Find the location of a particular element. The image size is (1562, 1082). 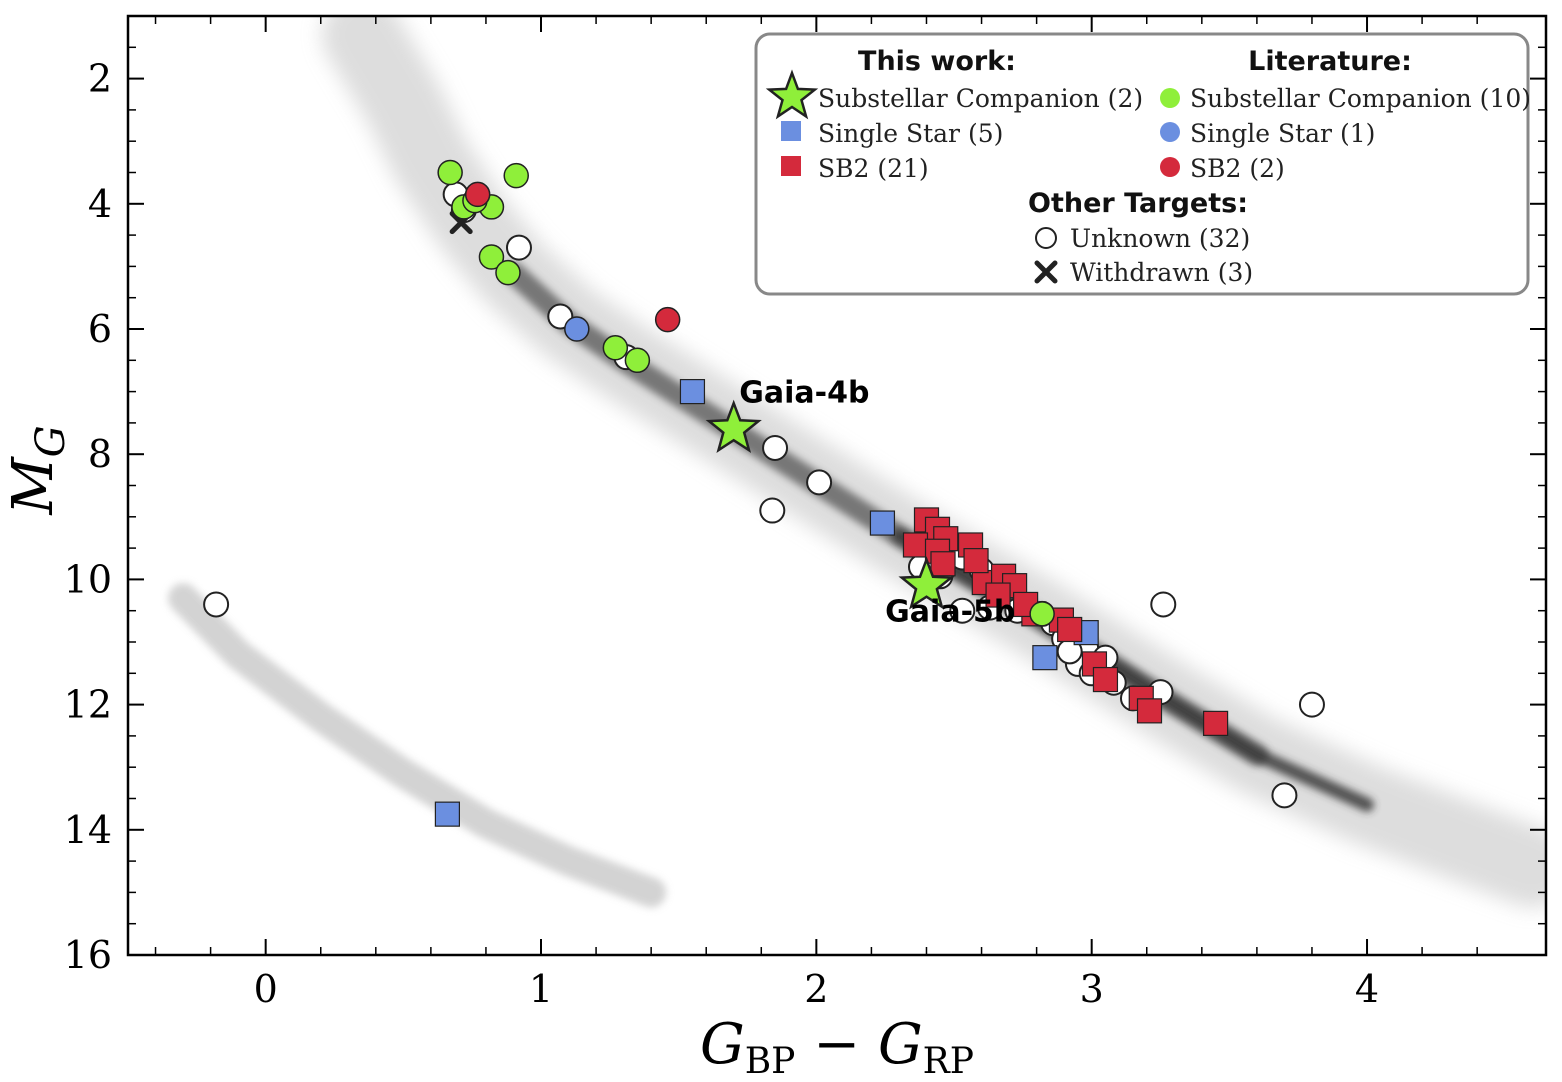

legend-withdrawn: Withdrawn (3) is located at coordinates (1161, 272).